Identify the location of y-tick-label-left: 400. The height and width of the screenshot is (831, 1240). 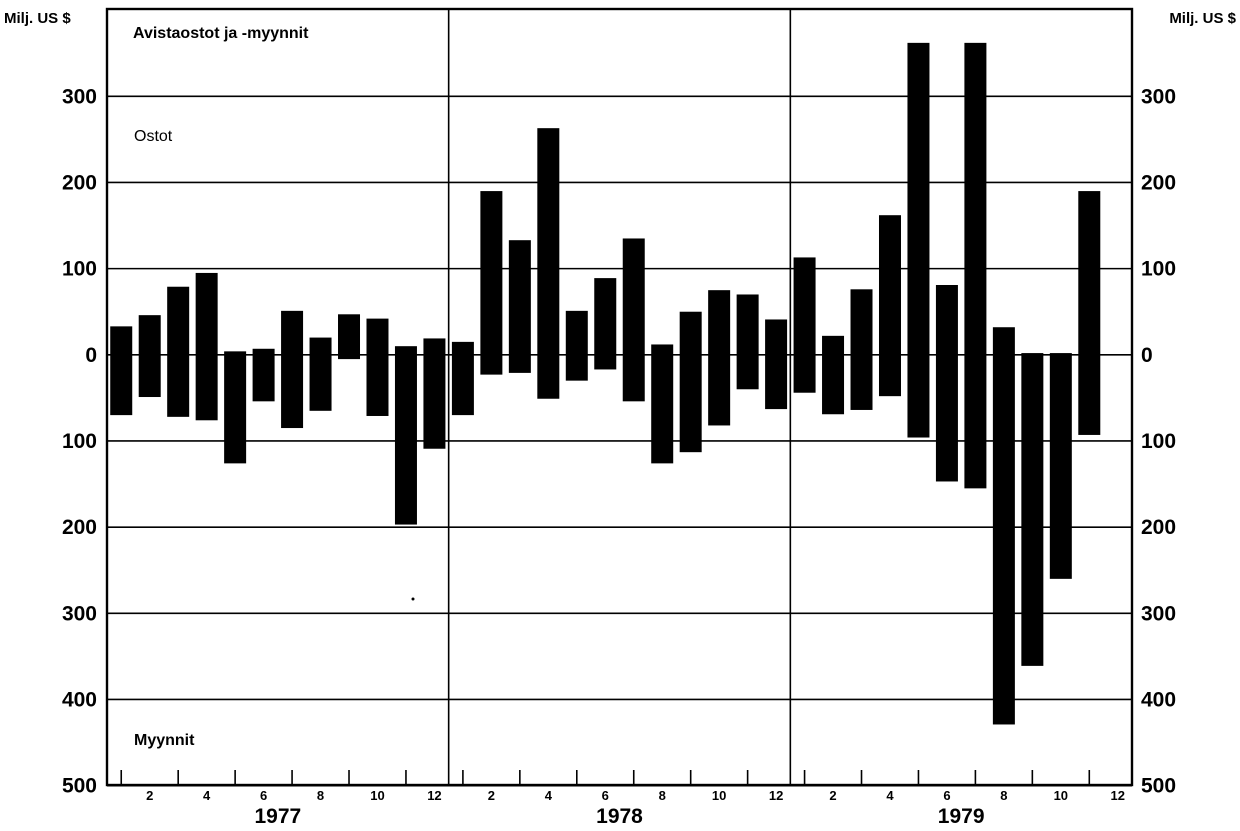
(79, 699).